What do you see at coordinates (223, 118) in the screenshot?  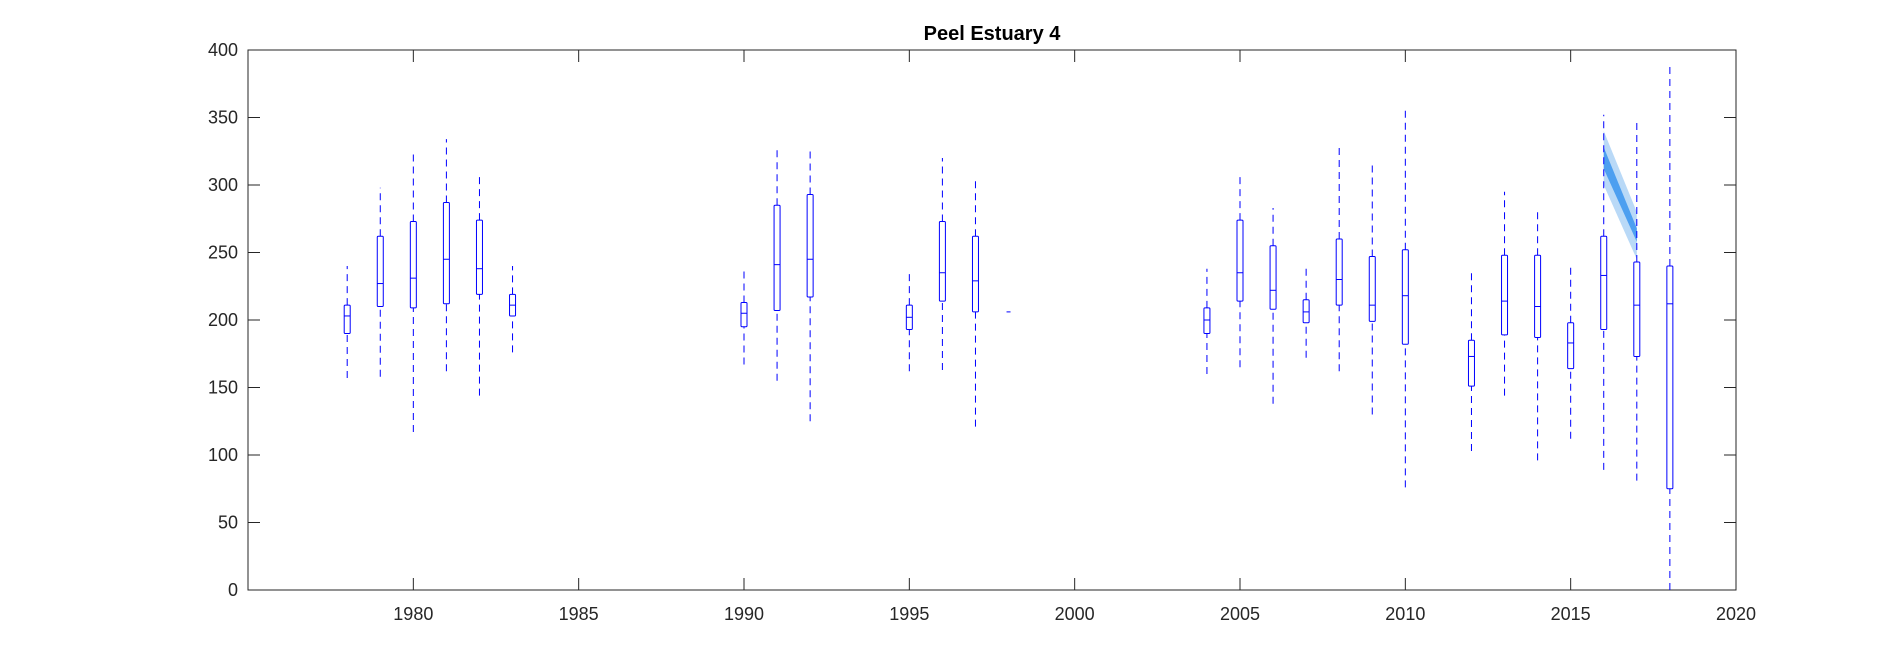 I see `y-tick-label: 350` at bounding box center [223, 118].